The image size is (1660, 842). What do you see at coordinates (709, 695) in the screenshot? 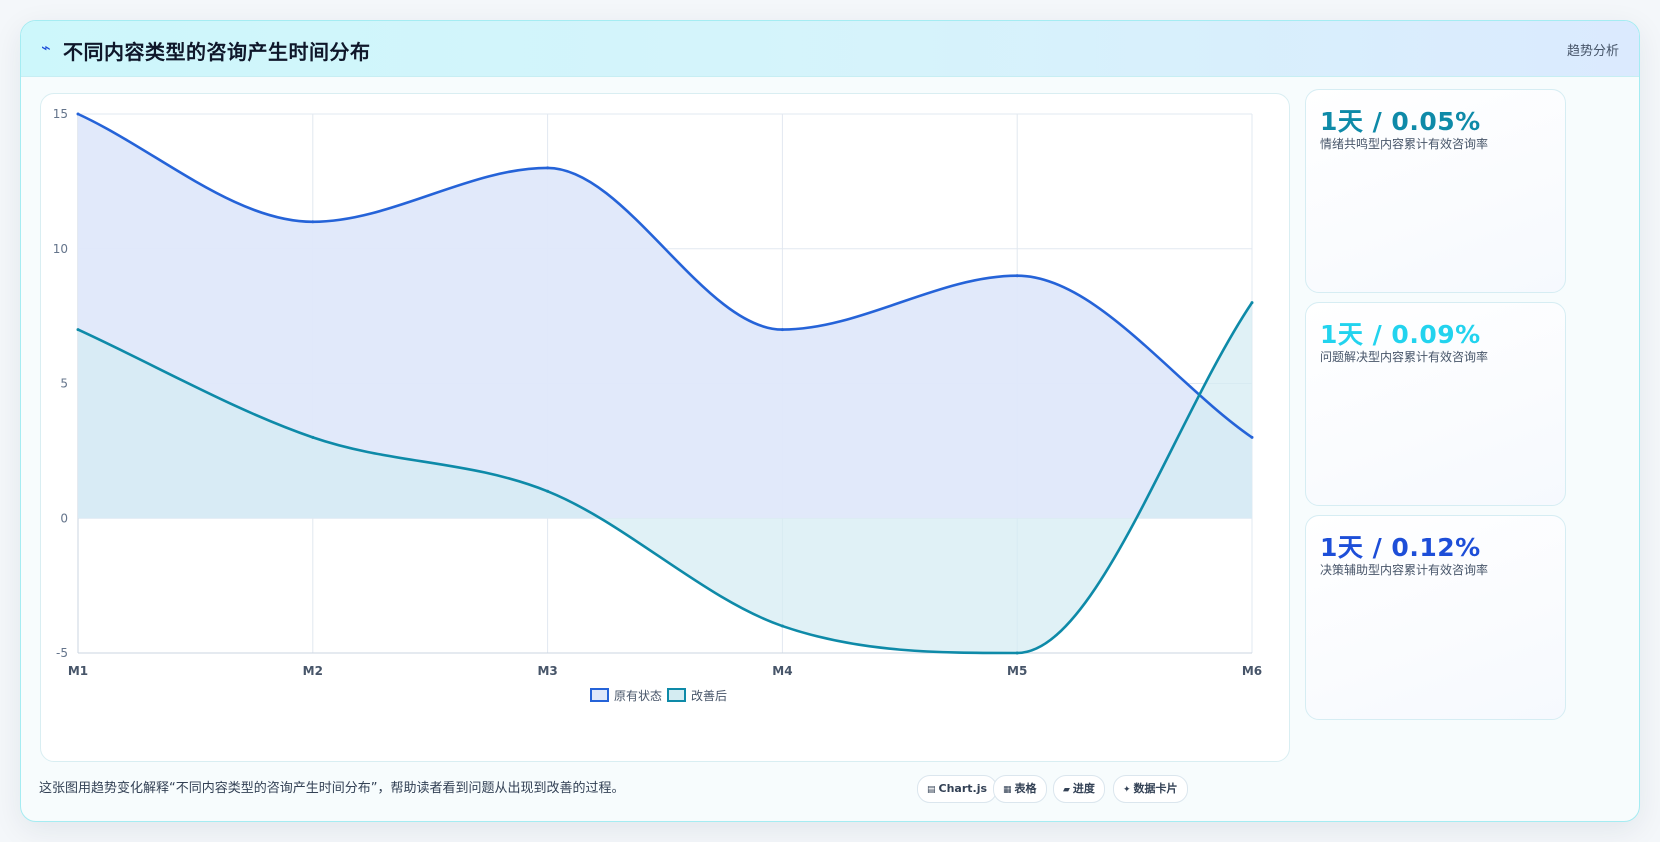
I see `legend-label: 改善后` at bounding box center [709, 695].